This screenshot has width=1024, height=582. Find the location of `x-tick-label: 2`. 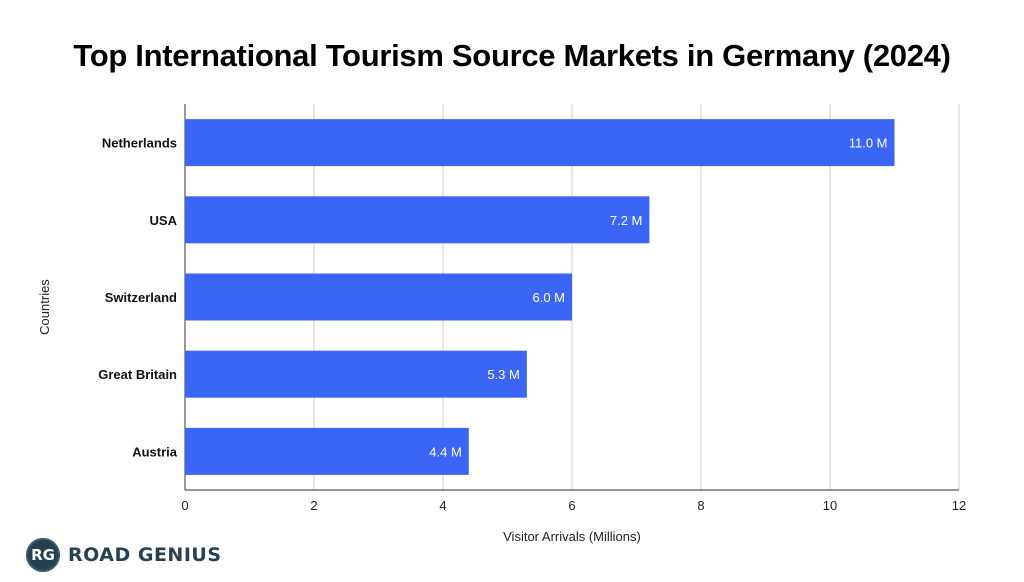

x-tick-label: 2 is located at coordinates (313, 505).